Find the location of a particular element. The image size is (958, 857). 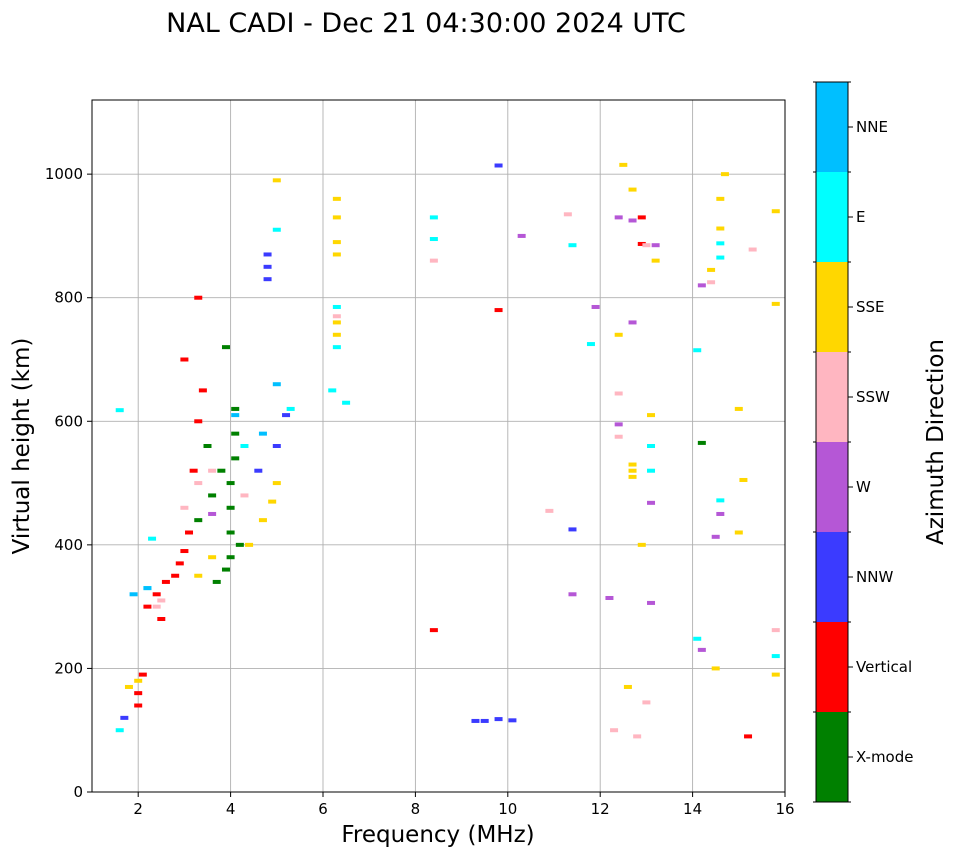

series-x-mode is located at coordinates (450, 464).